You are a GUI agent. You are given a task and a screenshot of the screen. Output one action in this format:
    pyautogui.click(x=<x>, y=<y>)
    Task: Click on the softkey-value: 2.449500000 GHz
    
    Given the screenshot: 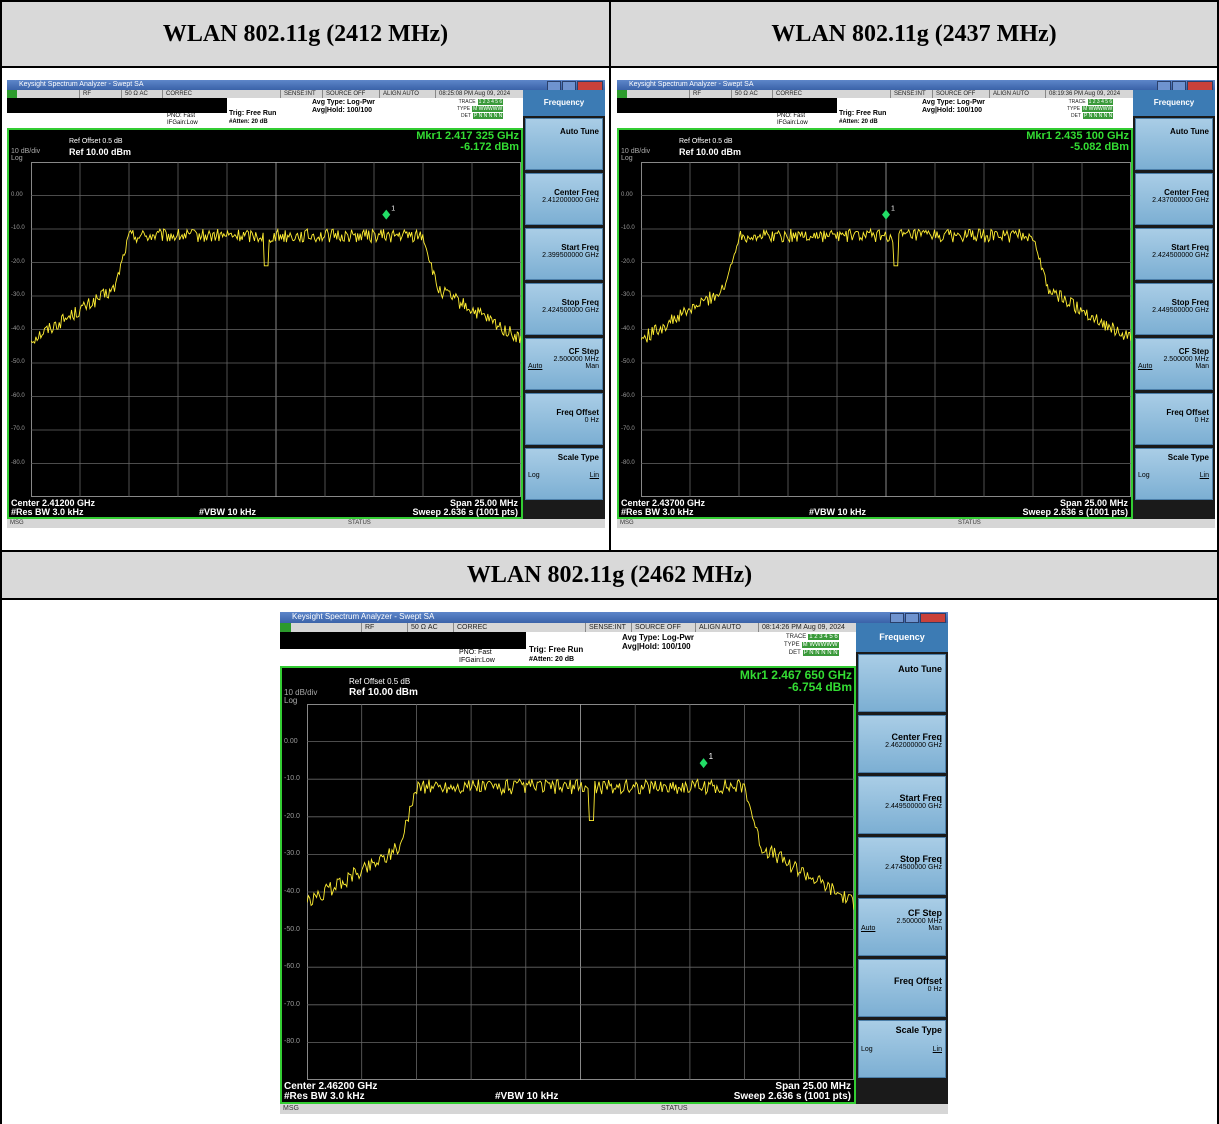 What is the action you would take?
    pyautogui.click(x=913, y=806)
    